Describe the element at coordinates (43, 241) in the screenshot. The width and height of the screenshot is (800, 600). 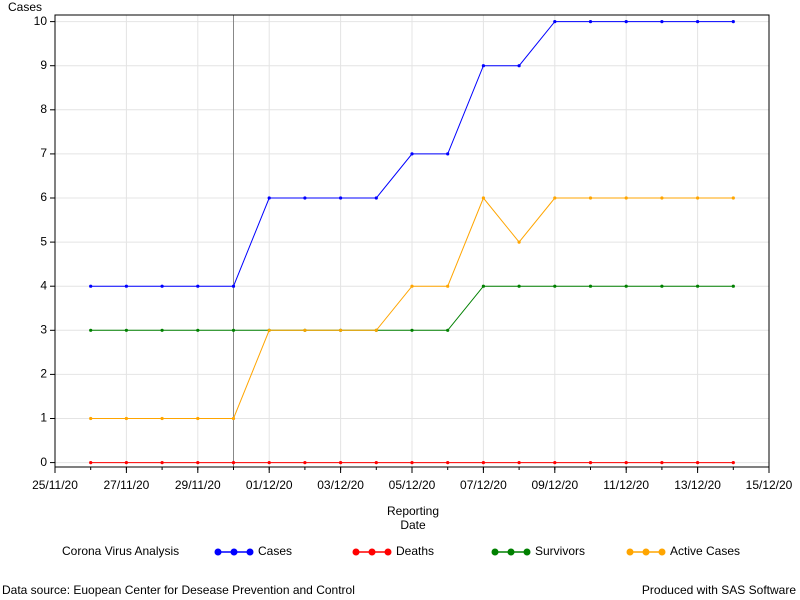
I see `y-tick-label: 5` at that location.